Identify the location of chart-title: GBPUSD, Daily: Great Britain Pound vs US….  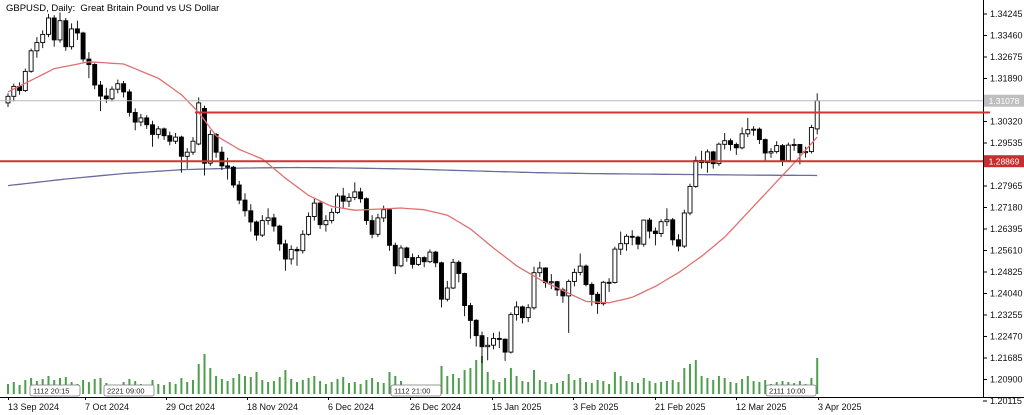
(113, 8).